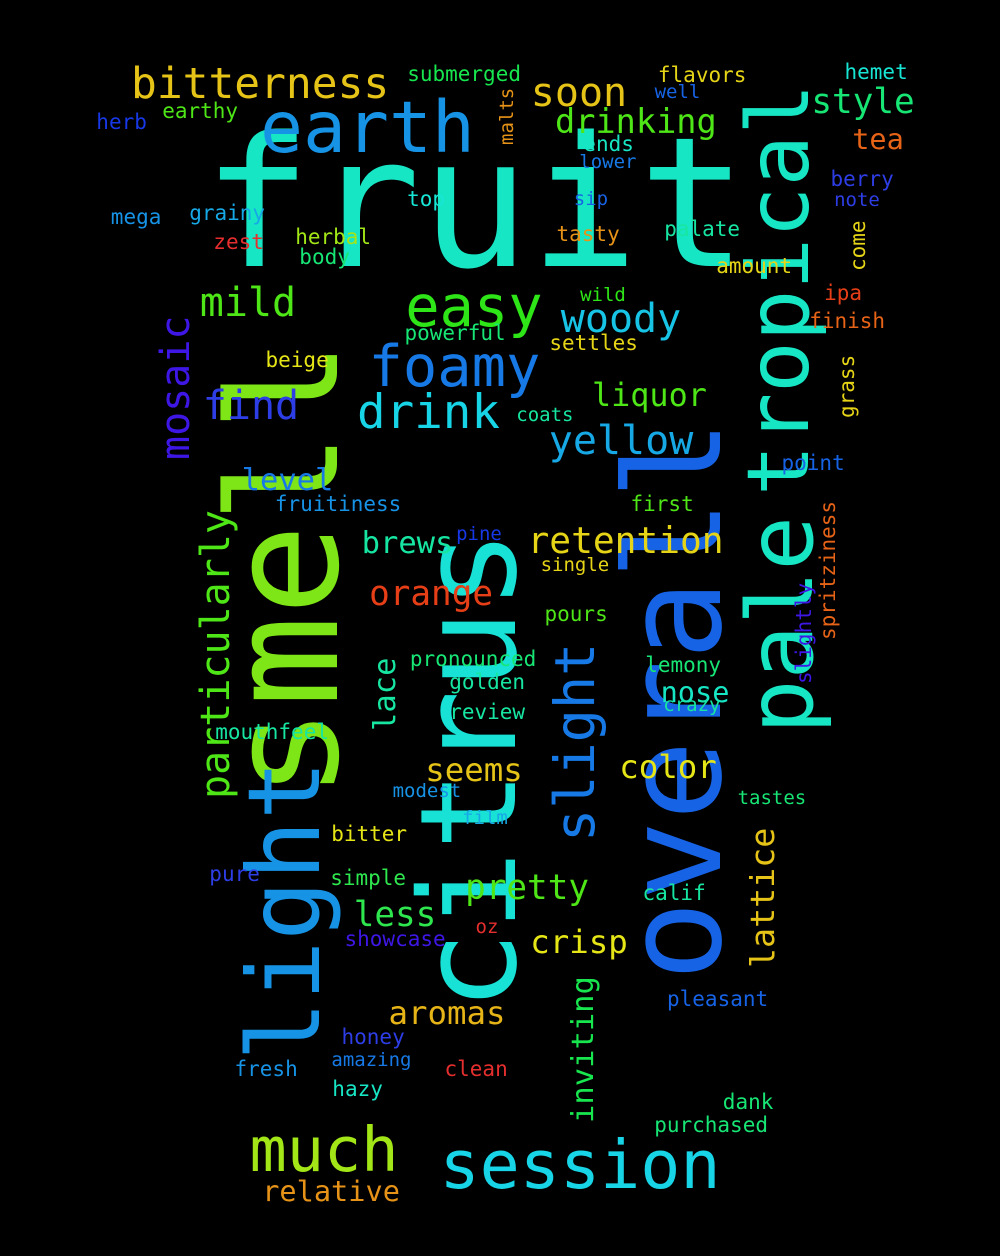  Describe the element at coordinates (487, 711) in the screenshot. I see `word-review: review` at that location.